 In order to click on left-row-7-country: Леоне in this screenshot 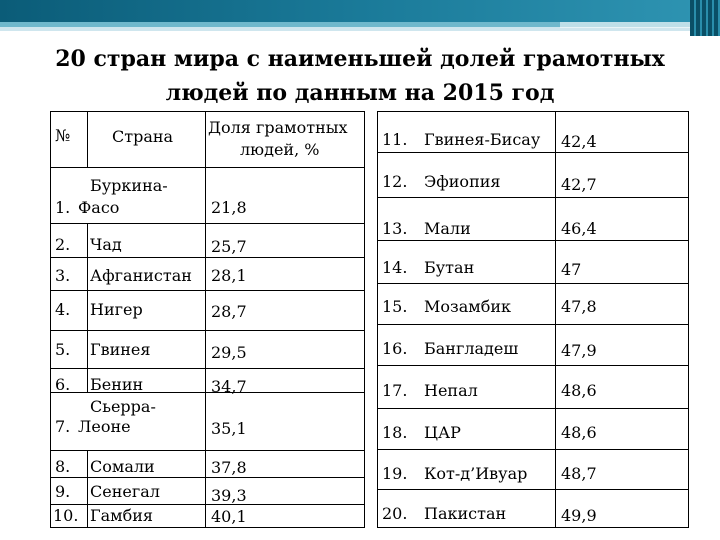, I will do `click(104, 426)`.